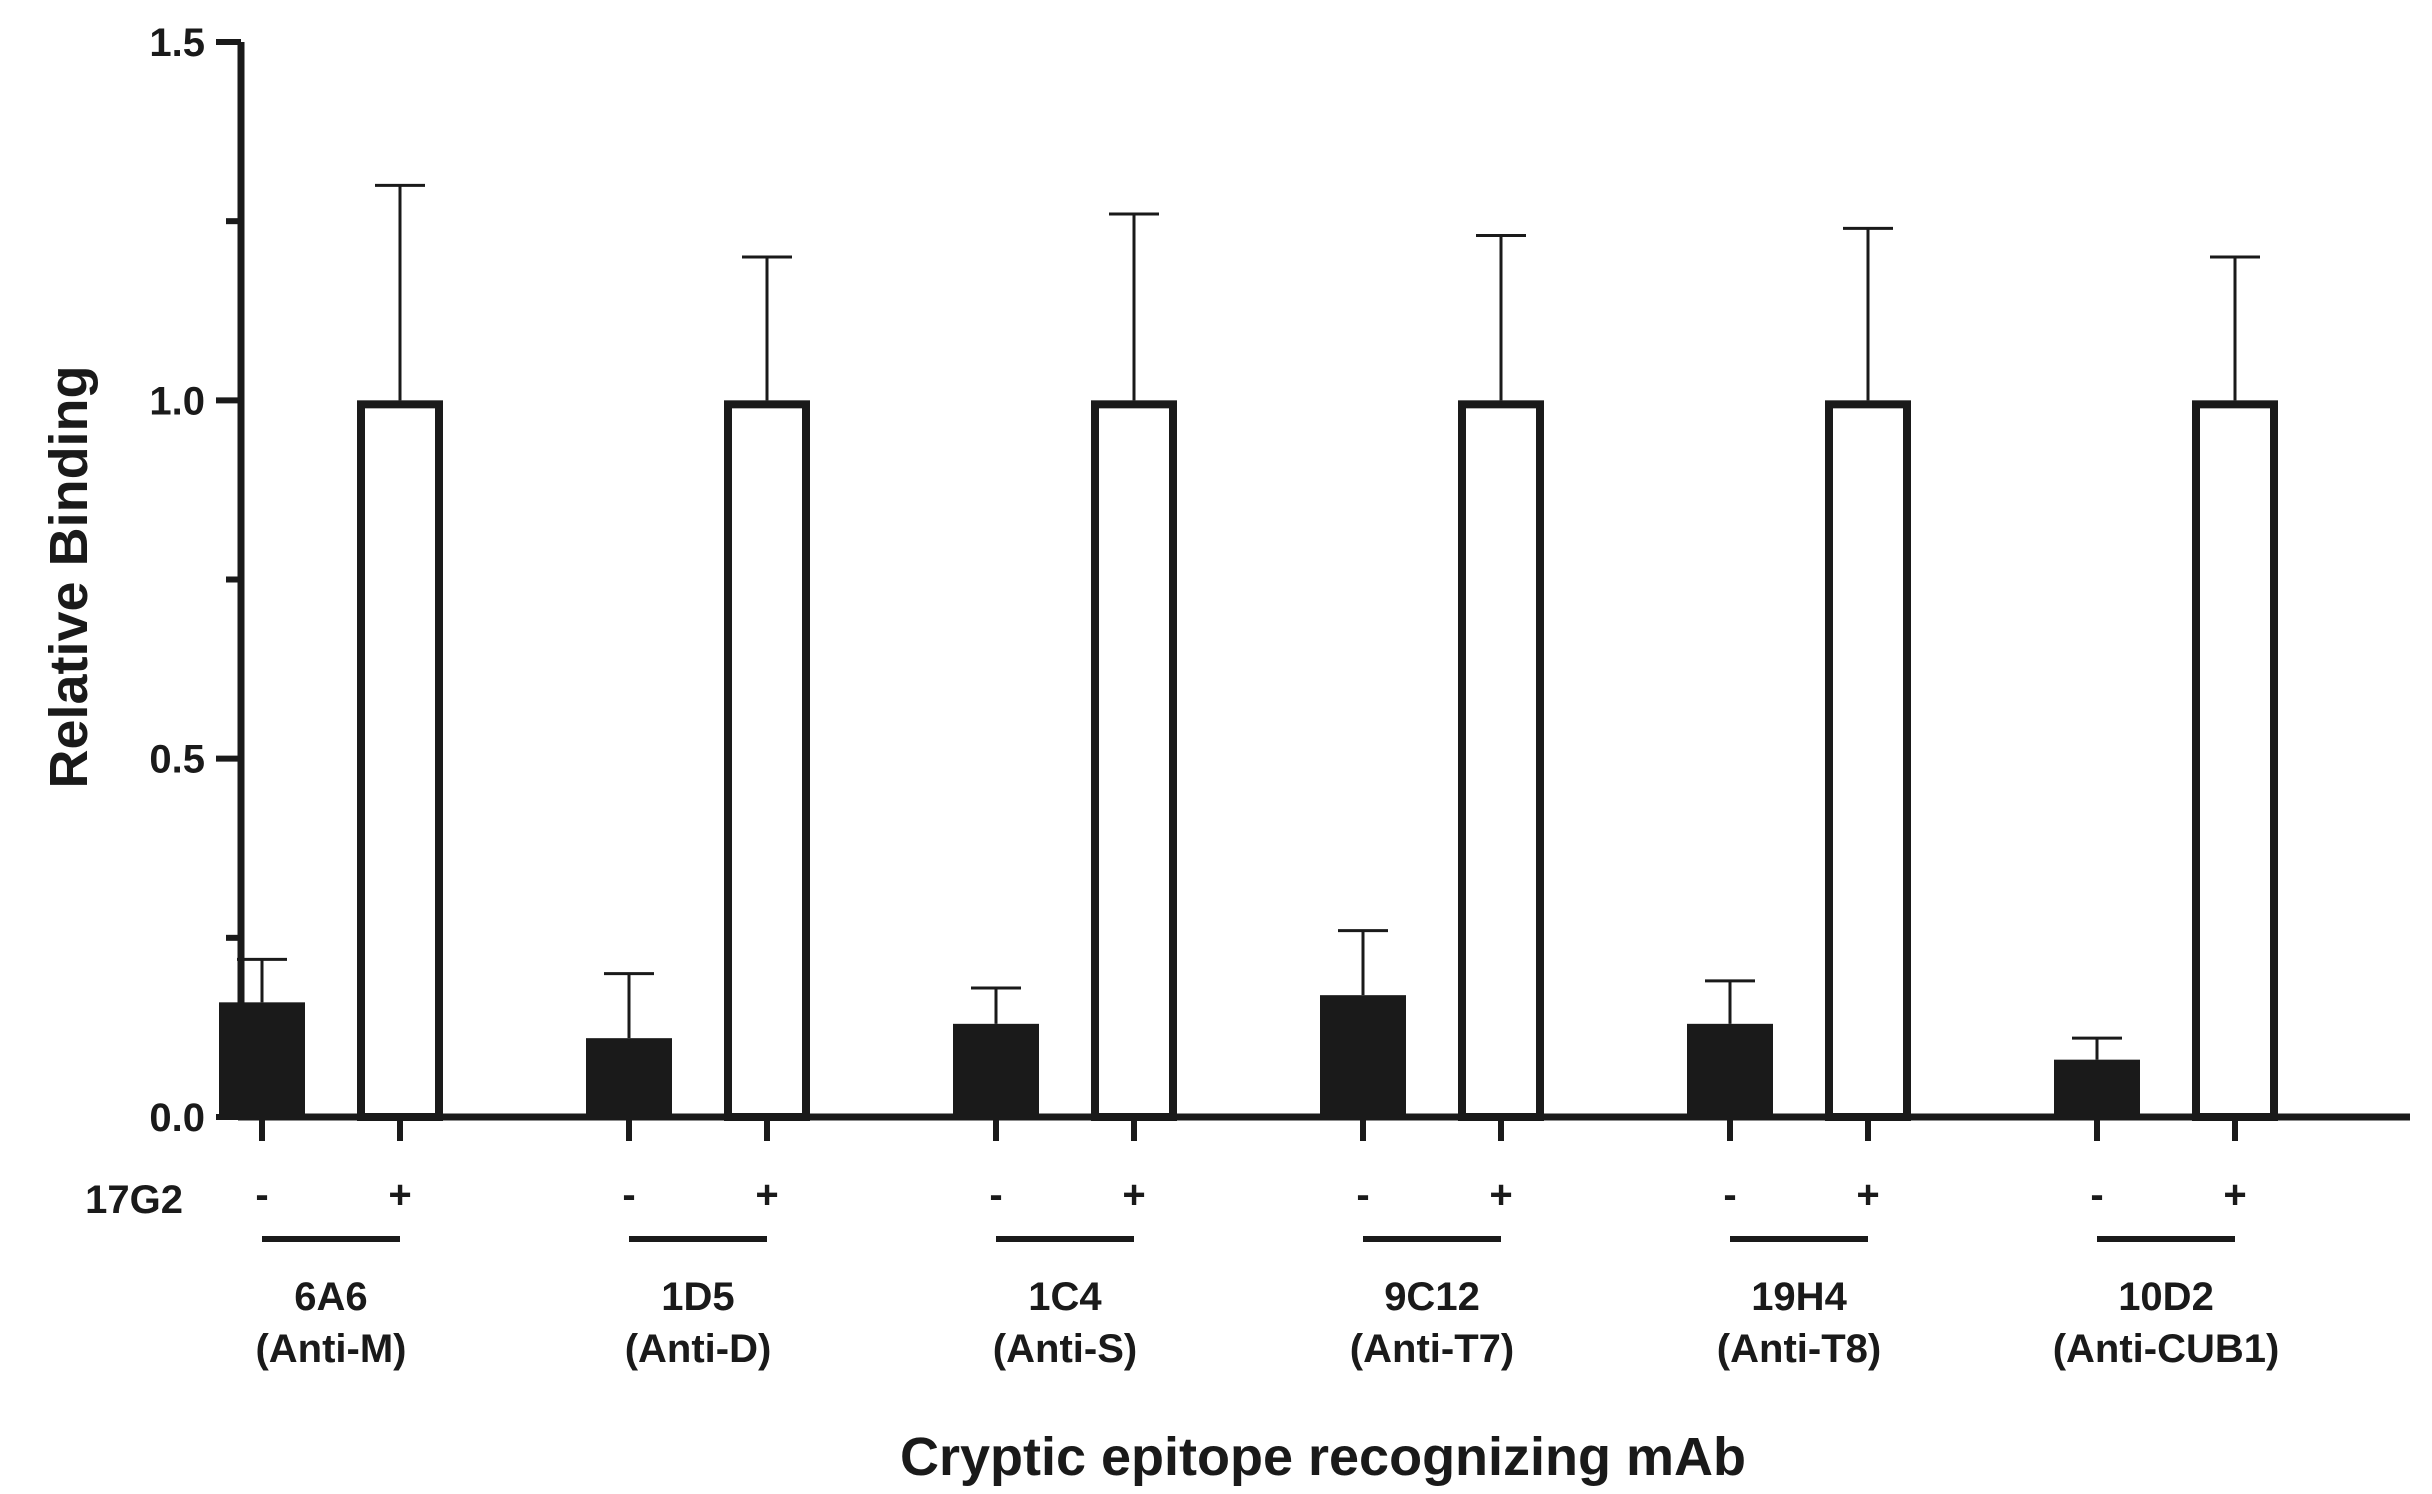  Describe the element at coordinates (195, 580) in the screenshot. I see `y-ticks: 0.0 0.5 1.0 1.5` at that location.